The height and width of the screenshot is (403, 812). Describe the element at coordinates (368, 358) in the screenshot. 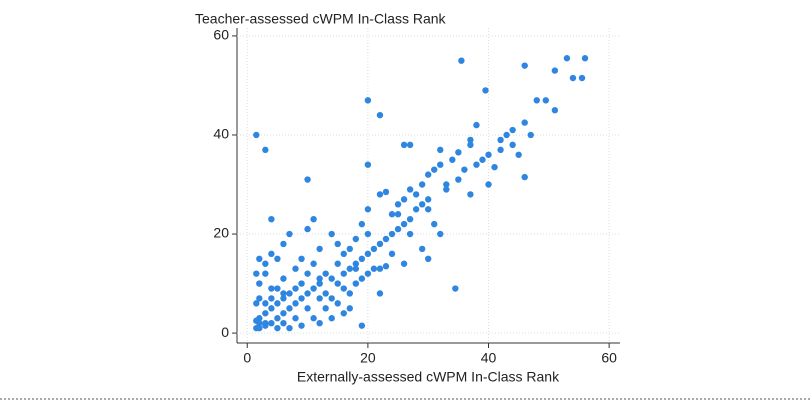

I see `x-tick-label: 20` at that location.